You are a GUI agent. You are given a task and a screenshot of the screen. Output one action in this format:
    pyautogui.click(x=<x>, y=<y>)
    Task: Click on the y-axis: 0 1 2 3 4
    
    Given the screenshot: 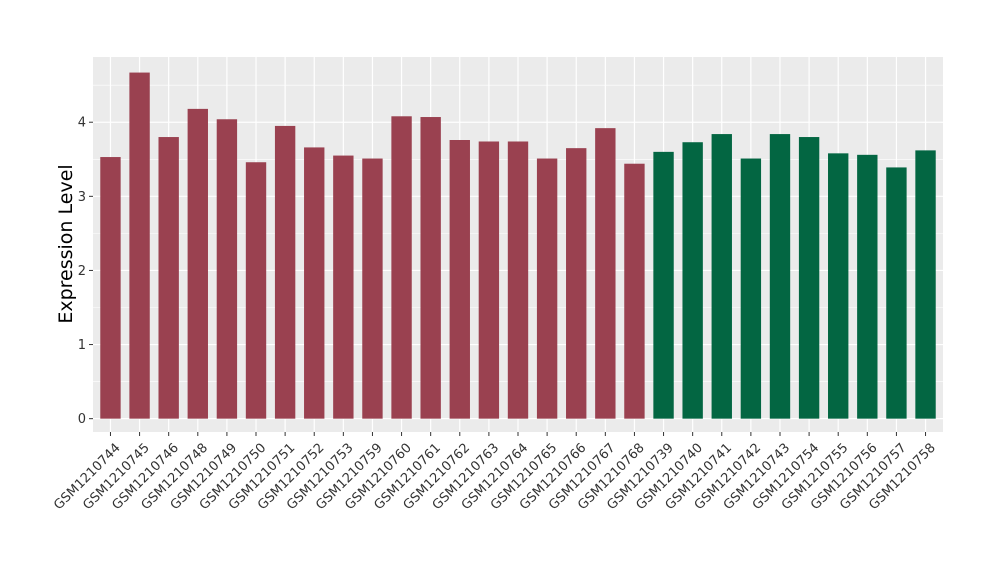 What is the action you would take?
    pyautogui.click(x=85, y=271)
    